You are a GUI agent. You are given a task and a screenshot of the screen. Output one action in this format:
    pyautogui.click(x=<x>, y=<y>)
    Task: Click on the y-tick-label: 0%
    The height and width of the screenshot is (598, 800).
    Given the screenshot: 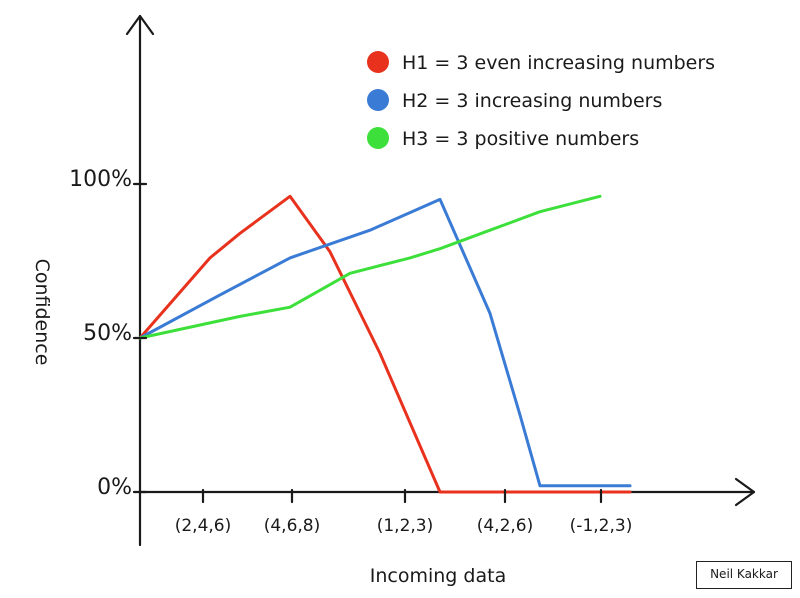 What is the action you would take?
    pyautogui.click(x=114, y=487)
    